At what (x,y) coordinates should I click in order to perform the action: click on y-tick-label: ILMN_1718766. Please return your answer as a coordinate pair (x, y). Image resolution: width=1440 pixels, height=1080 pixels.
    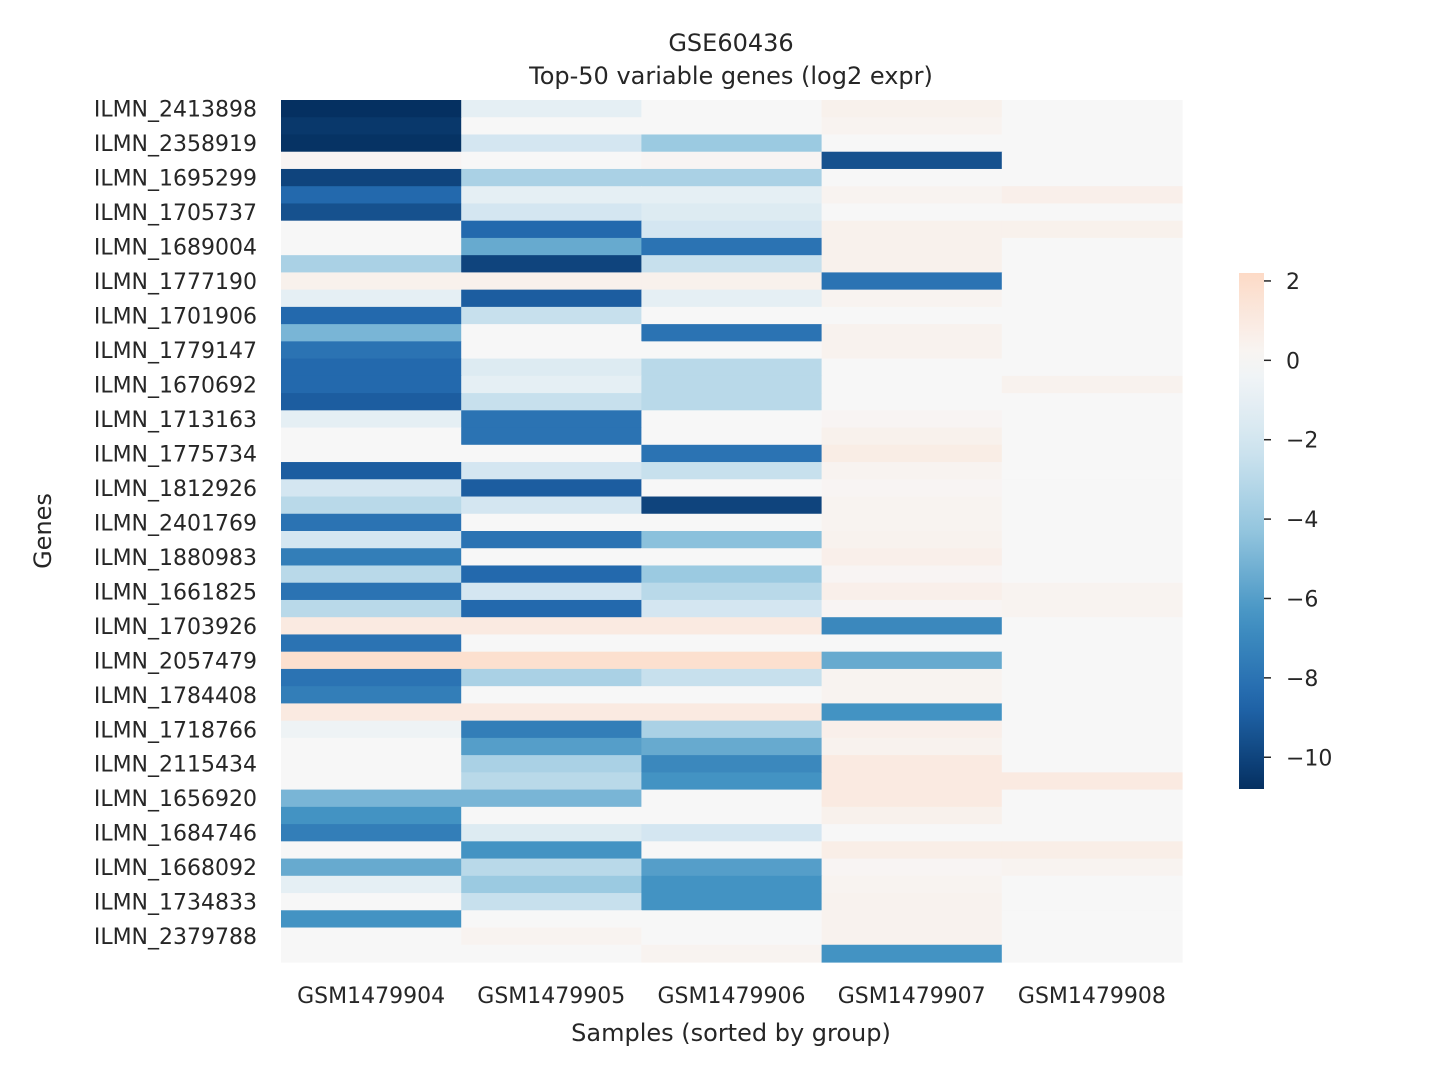
    Looking at the image, I should click on (175, 730).